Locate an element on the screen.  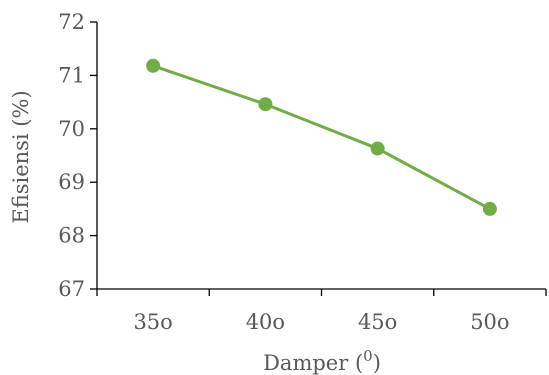
y-tick-label: 69 is located at coordinates (71, 182).